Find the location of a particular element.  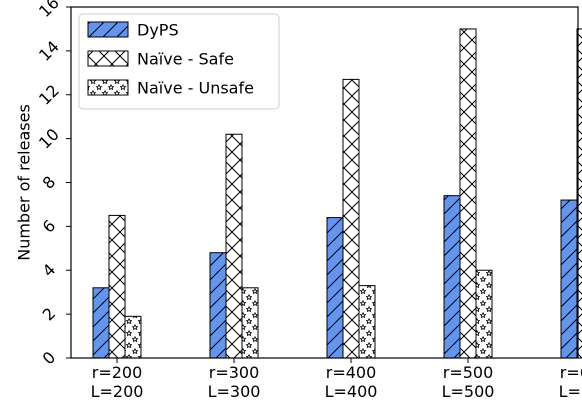

legend-swatch-dyps is located at coordinates (108, 29).